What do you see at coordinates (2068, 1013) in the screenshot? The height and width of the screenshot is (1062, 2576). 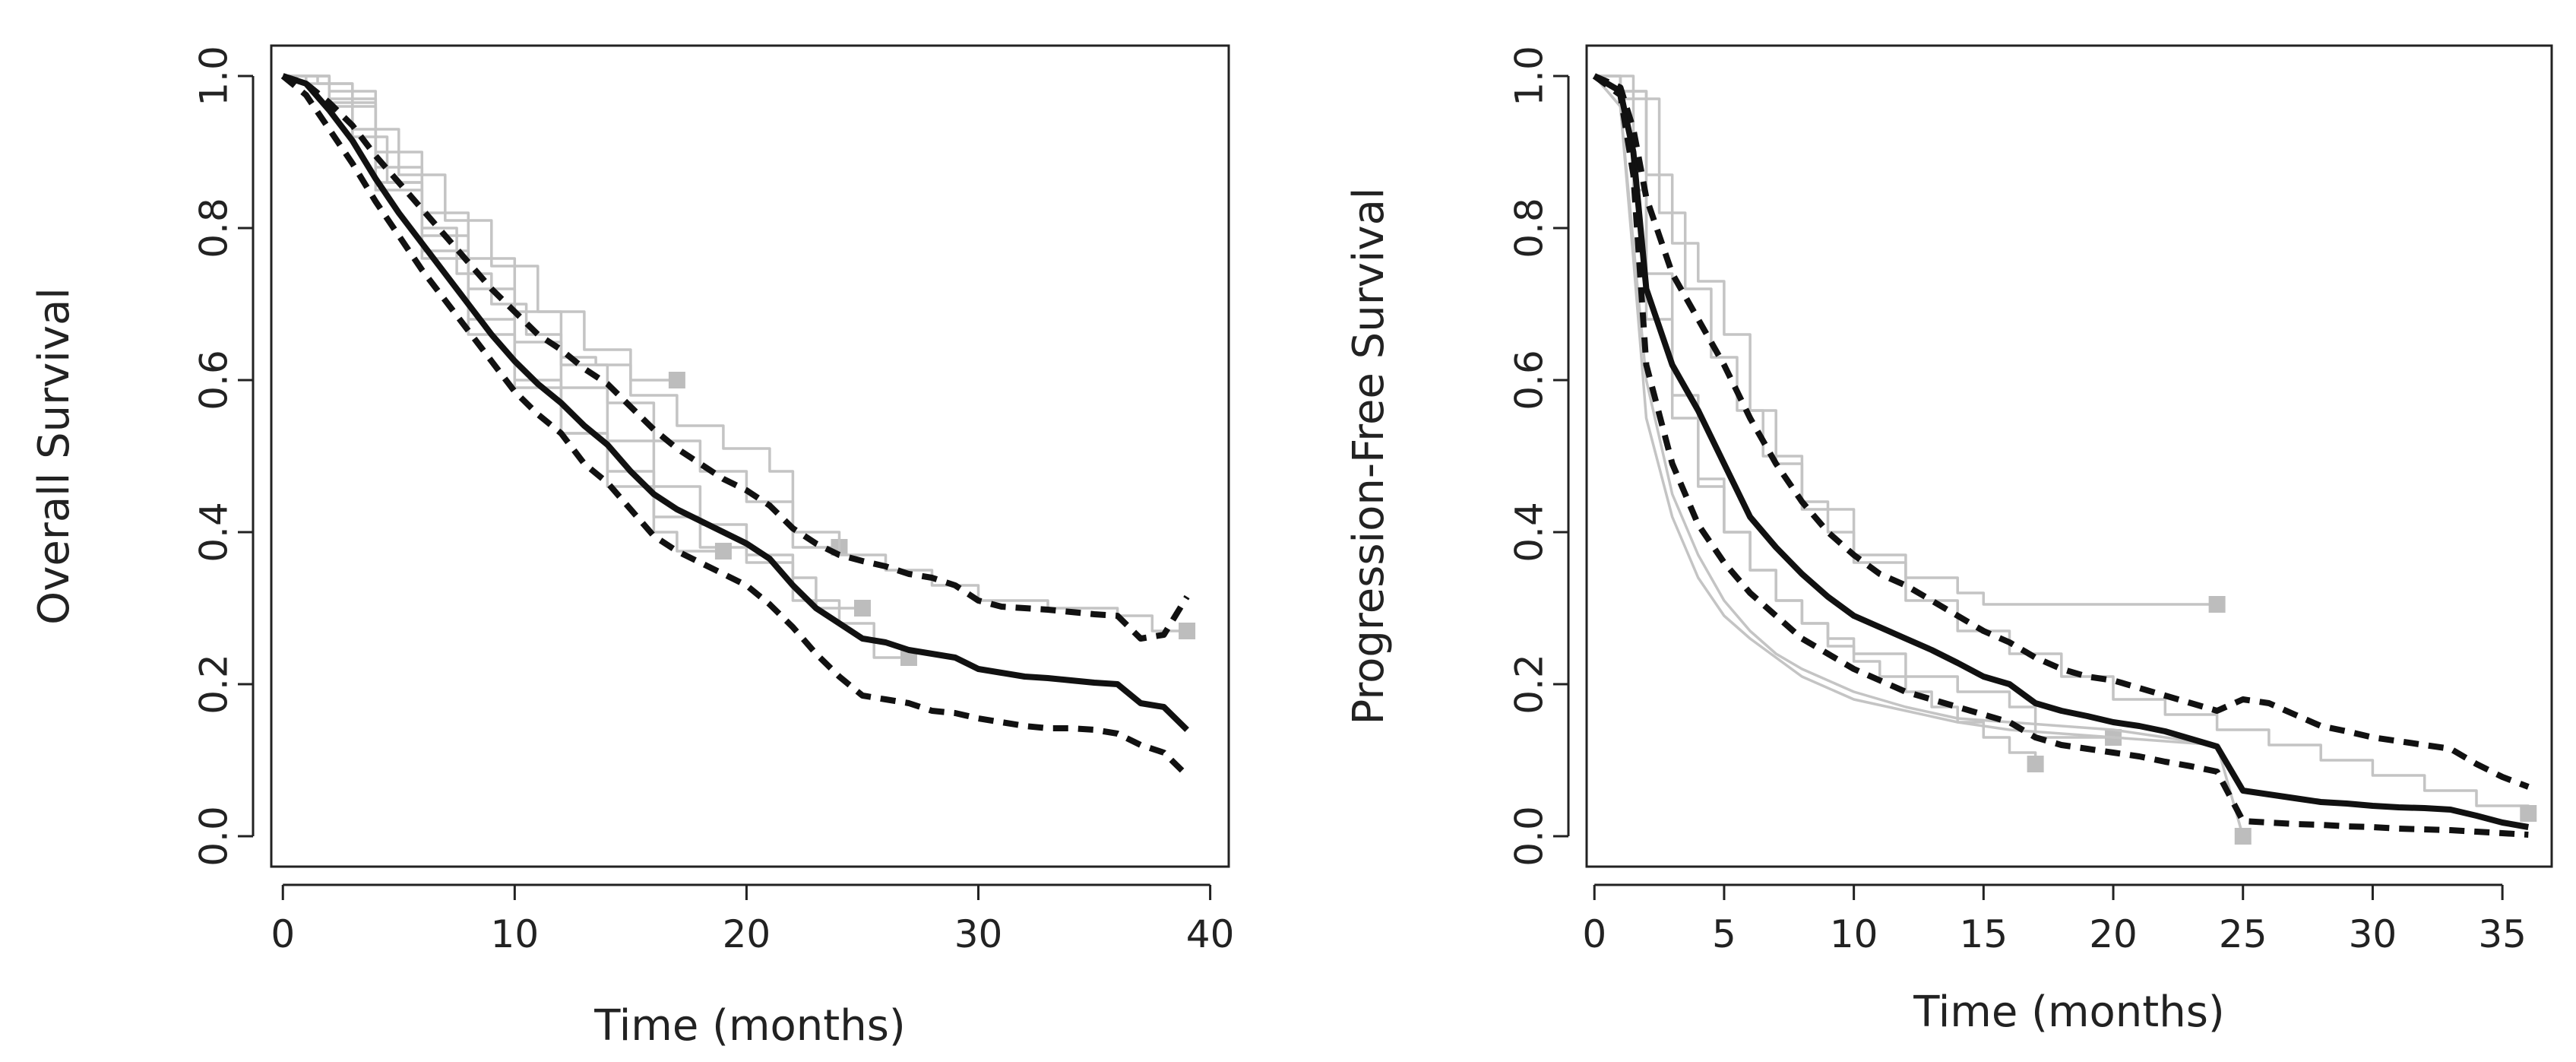 I see `pfs-x-axis-title: Time (months)` at bounding box center [2068, 1013].